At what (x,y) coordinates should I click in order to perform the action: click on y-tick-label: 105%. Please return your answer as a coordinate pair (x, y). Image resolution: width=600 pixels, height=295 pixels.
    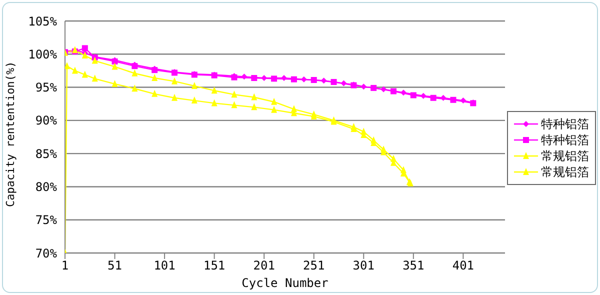
    Looking at the image, I should click on (43, 21).